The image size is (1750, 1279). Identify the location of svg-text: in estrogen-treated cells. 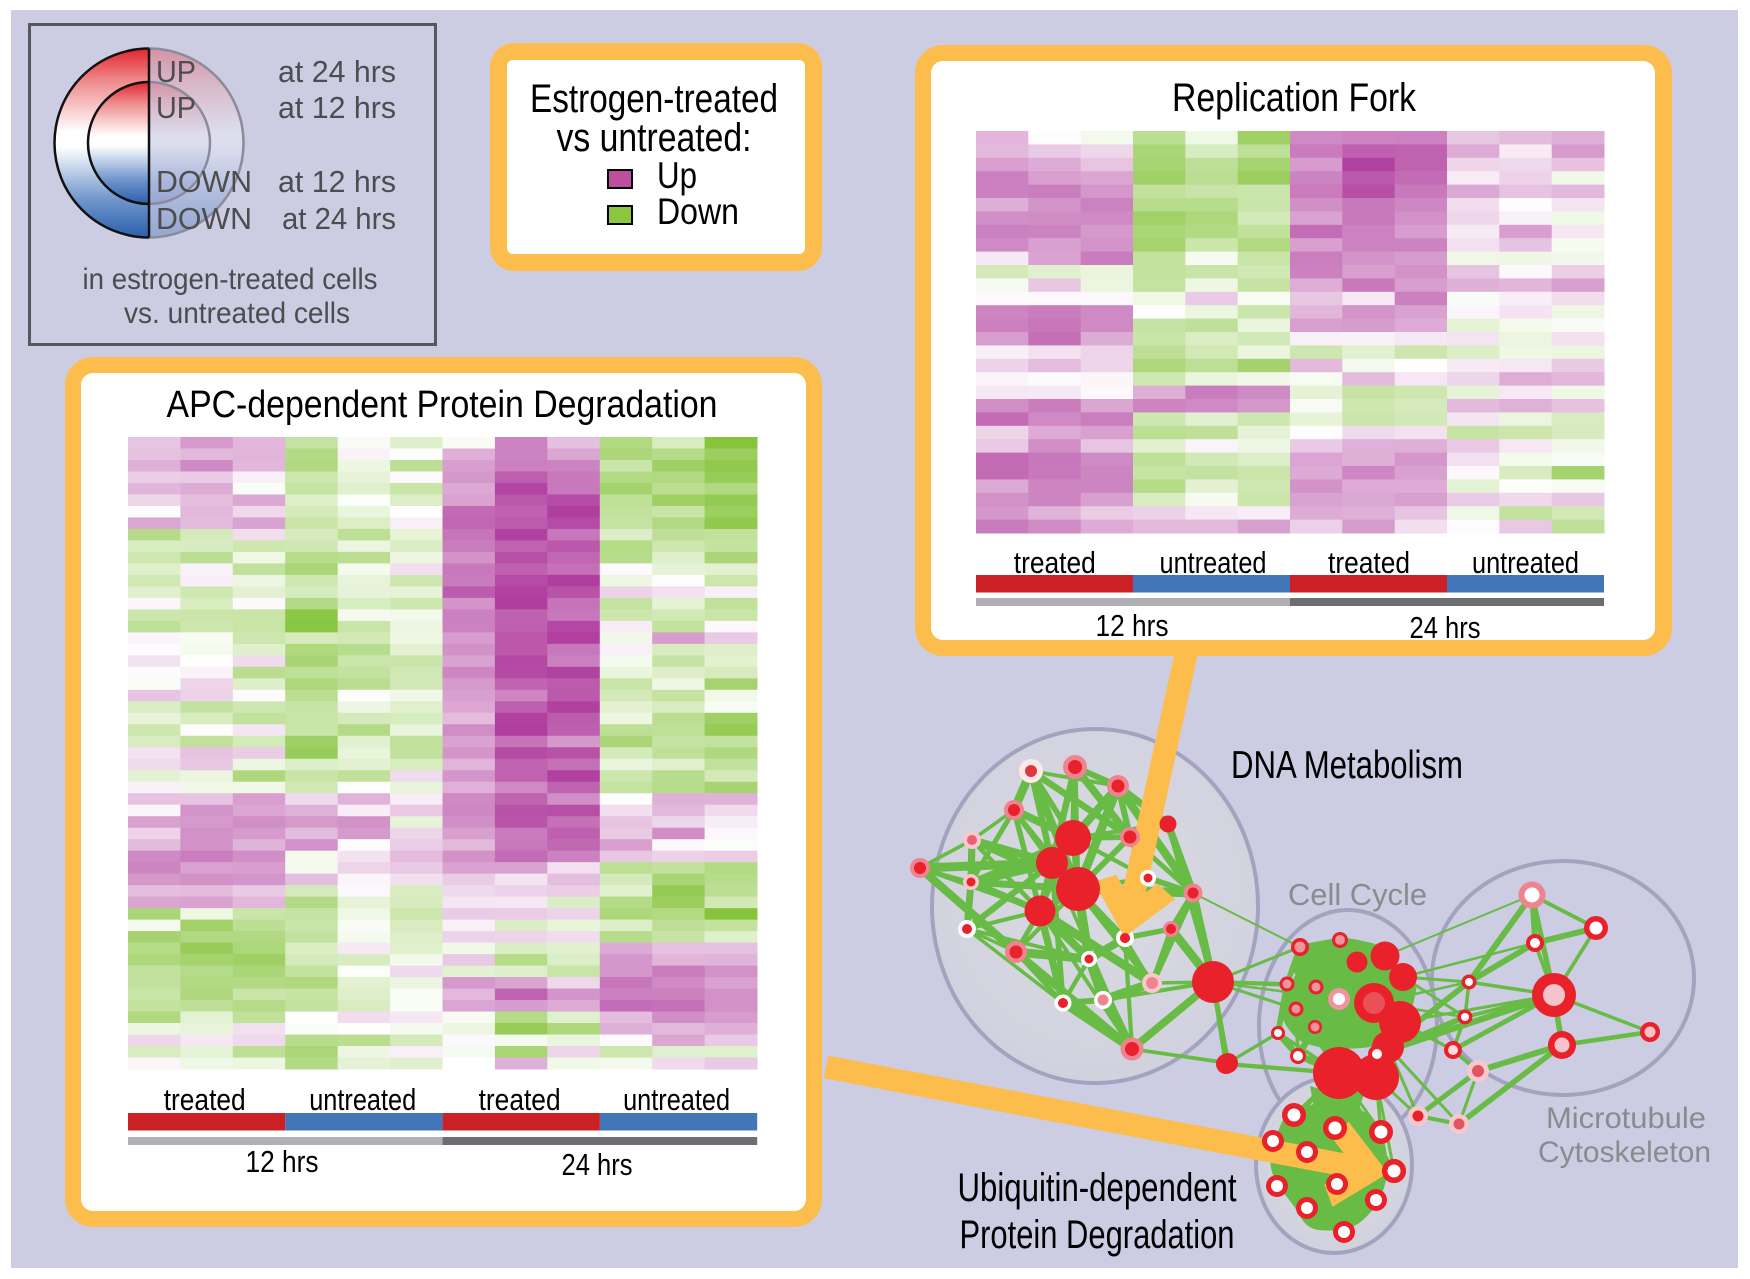
(230, 279).